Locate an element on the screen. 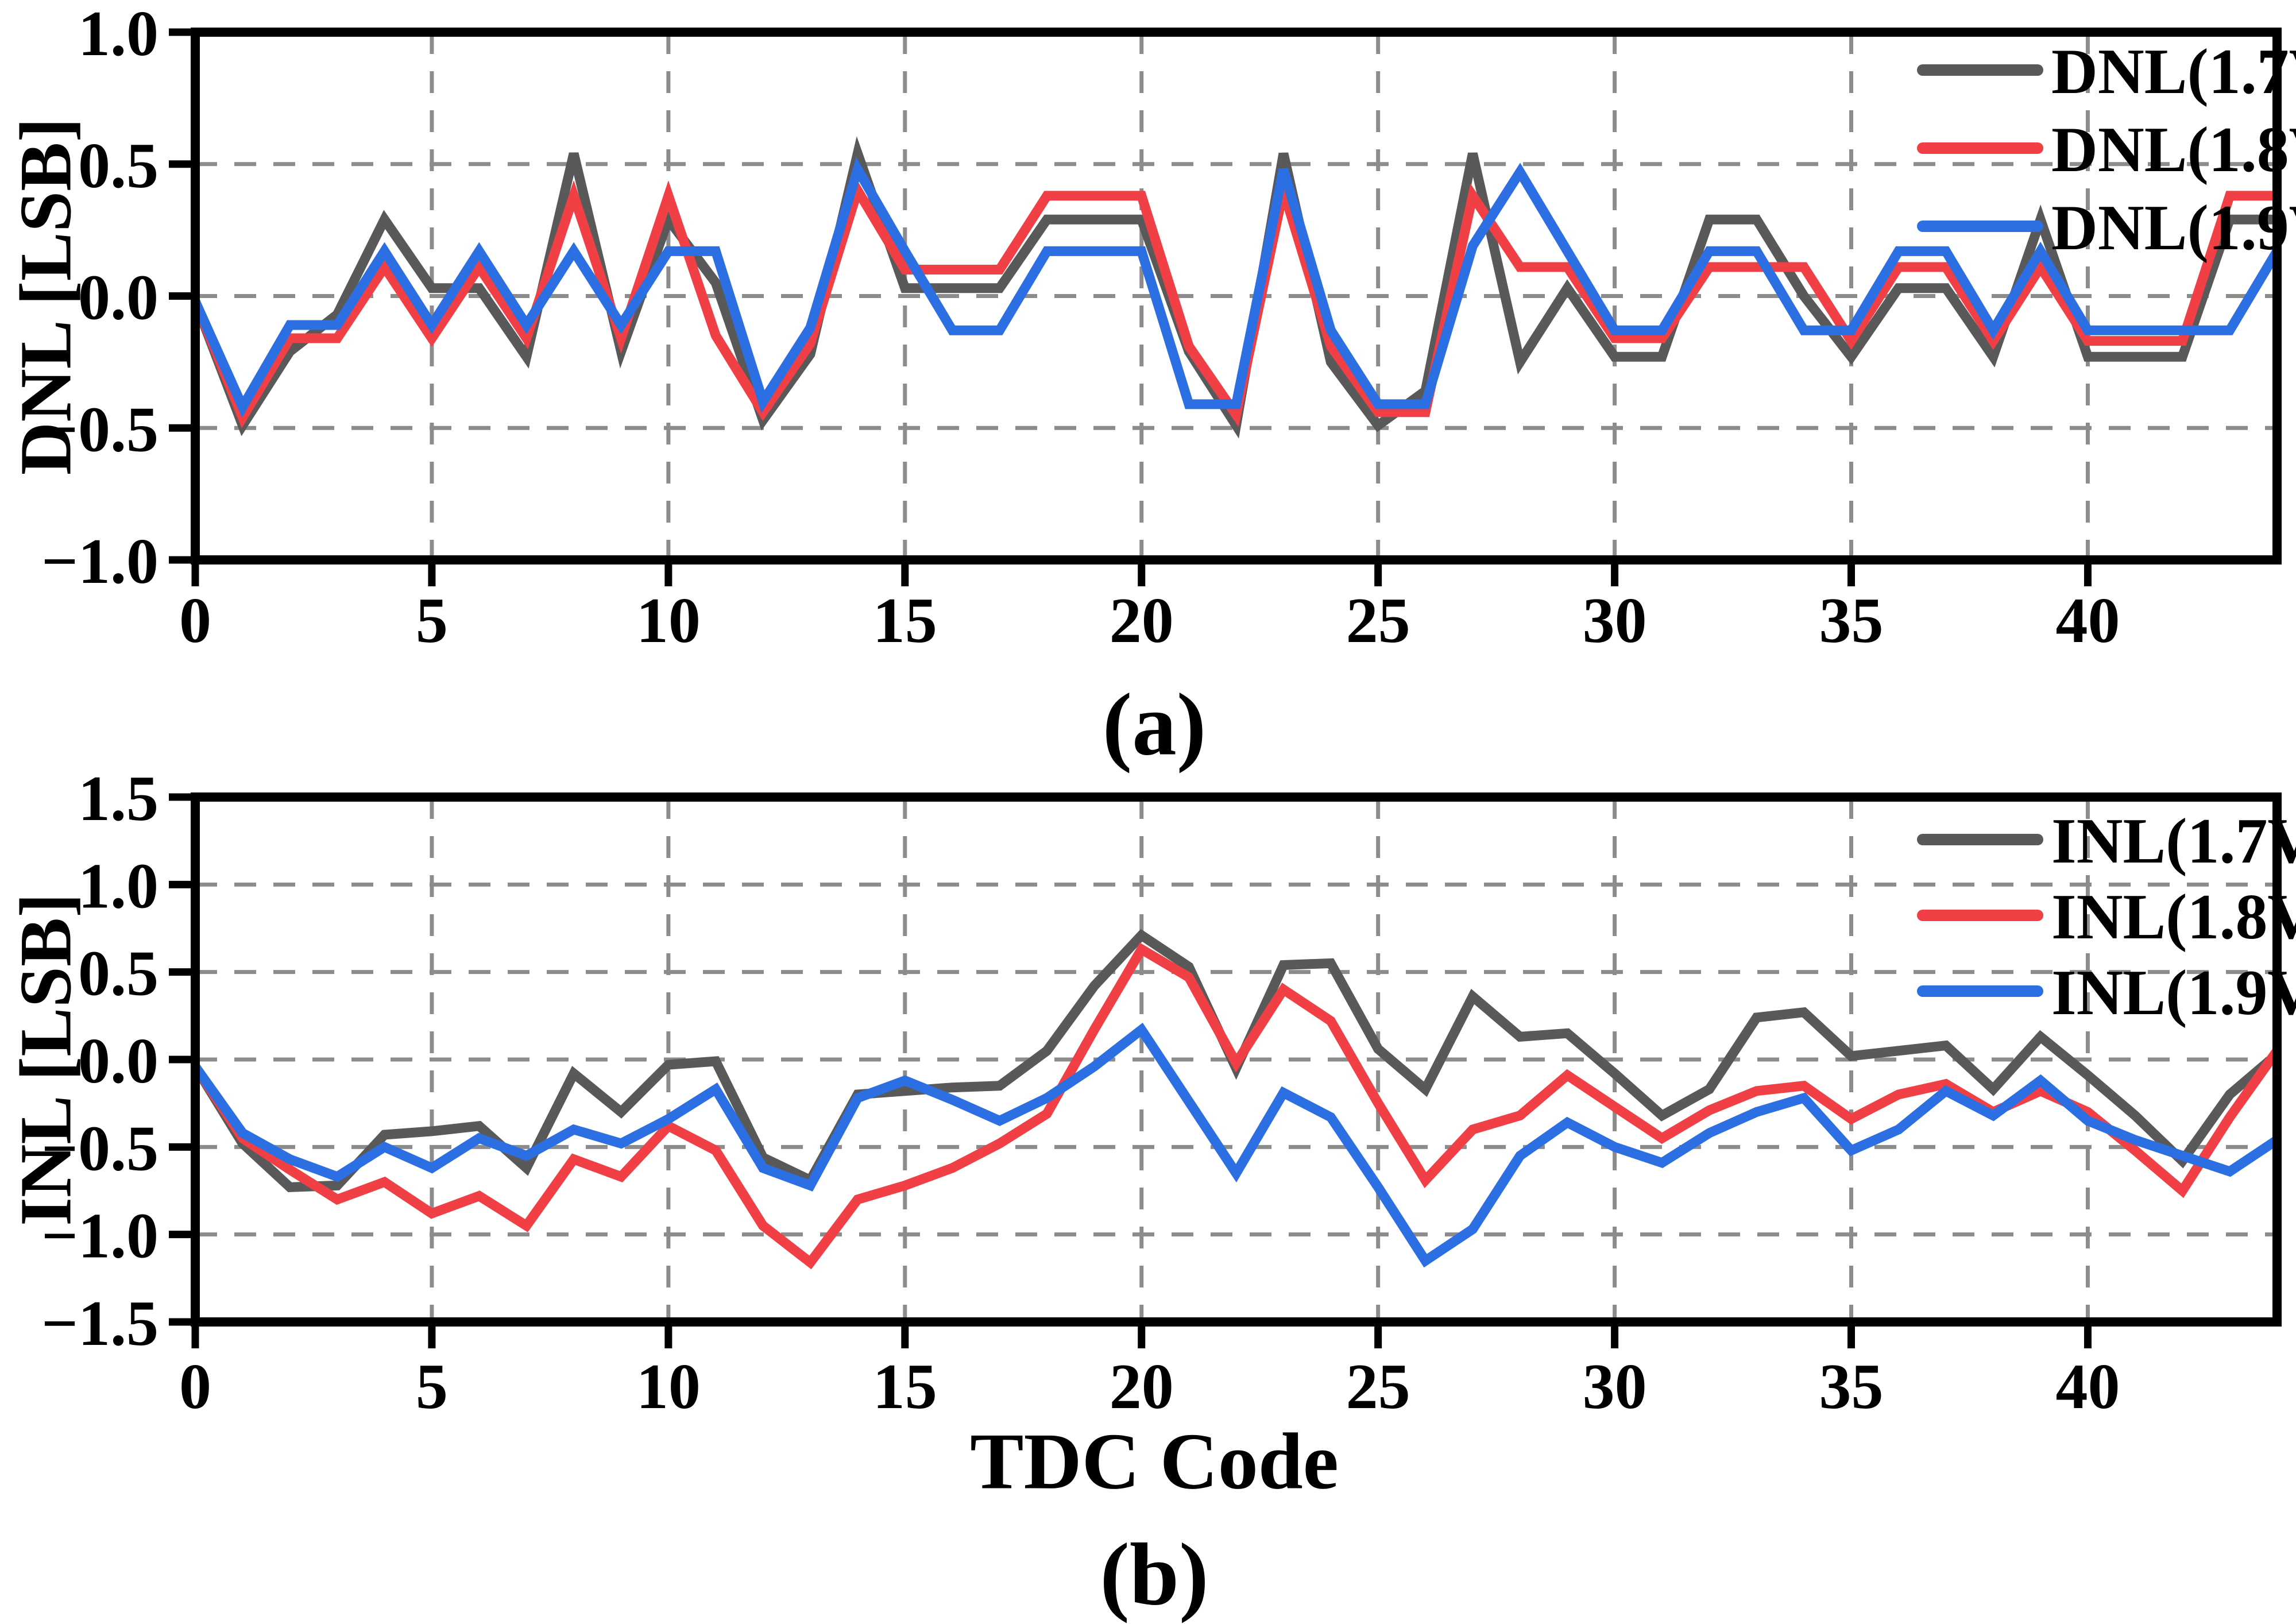 The image size is (2296, 1624). legend-label: DNL(1.9V) is located at coordinates (2173, 228).